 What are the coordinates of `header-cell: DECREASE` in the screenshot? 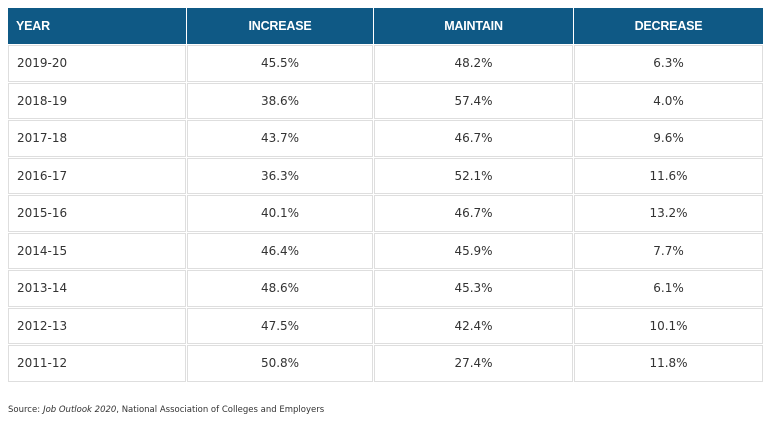 It's located at (668, 26).